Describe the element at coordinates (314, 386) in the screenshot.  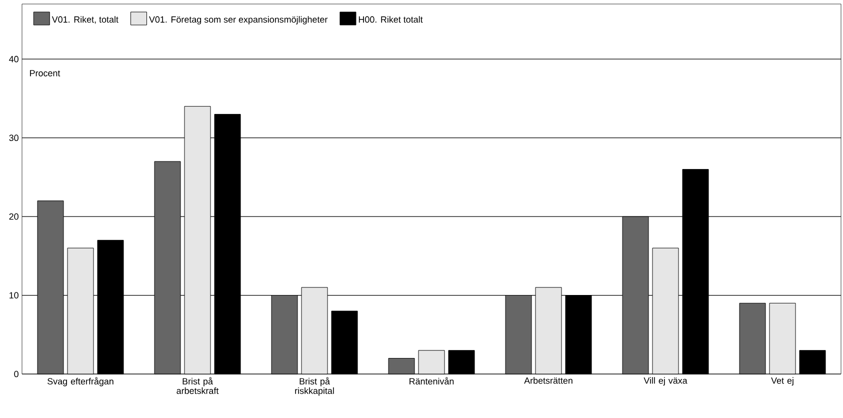
I see `x-tick-label: Brist på riskkapital` at that location.